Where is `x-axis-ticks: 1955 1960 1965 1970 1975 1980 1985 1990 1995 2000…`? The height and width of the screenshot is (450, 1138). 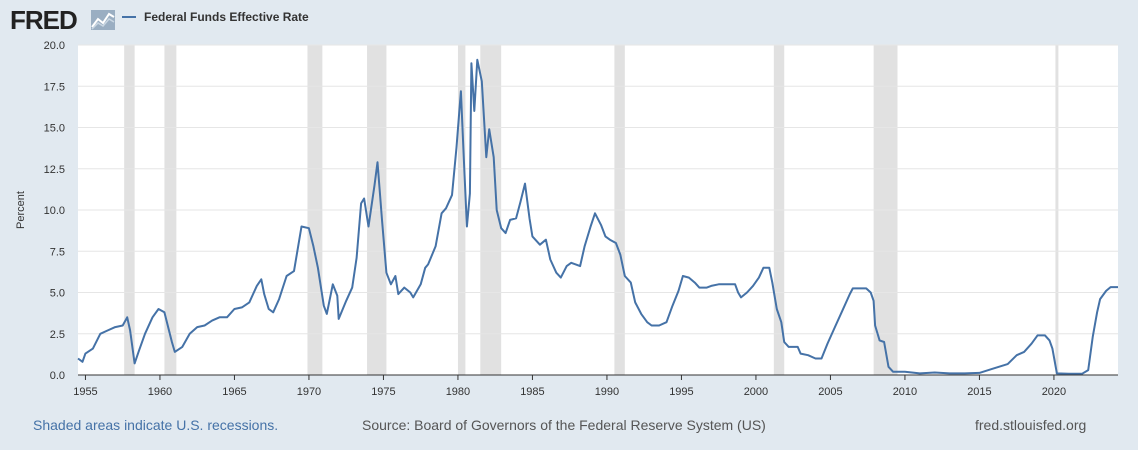
x-axis-ticks: 1955 1960 1965 1970 1975 1980 1985 1990 1995 2000… is located at coordinates (569, 386).